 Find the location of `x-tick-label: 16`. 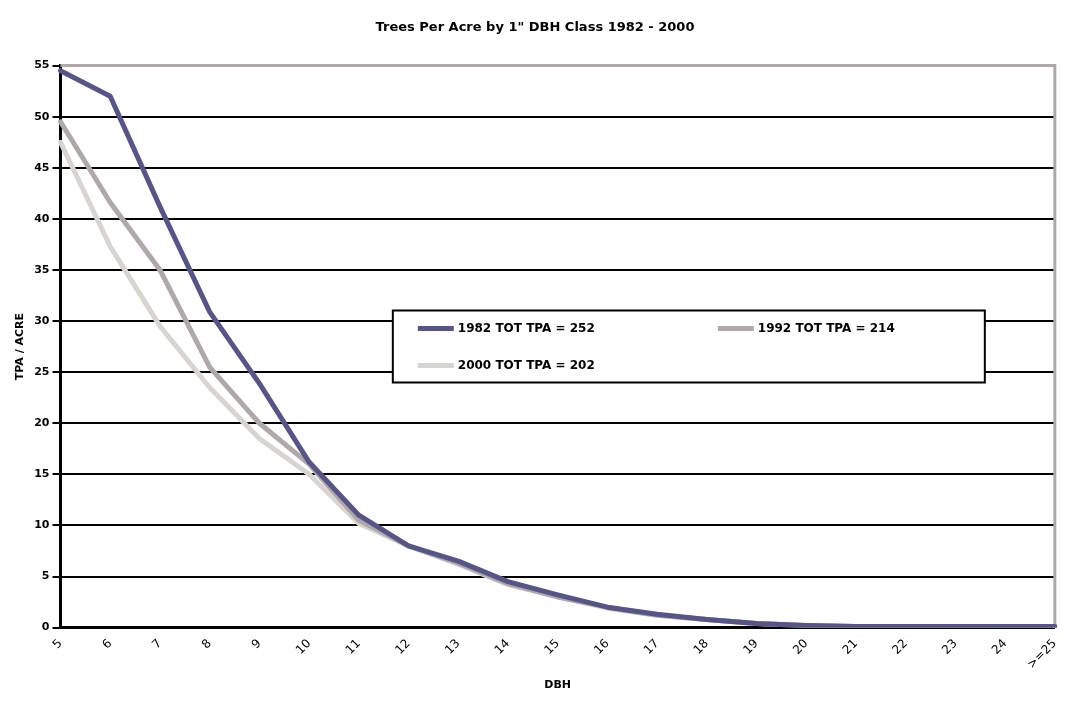

x-tick-label: 16 is located at coordinates (601, 646).